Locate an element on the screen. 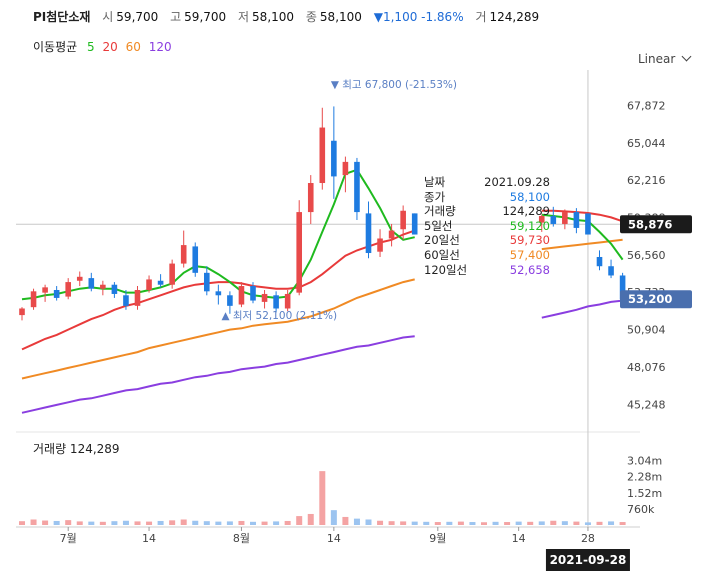 Image resolution: width=703 pixels, height=588 pixels. ma-legend-5: 5 is located at coordinates (91, 47).